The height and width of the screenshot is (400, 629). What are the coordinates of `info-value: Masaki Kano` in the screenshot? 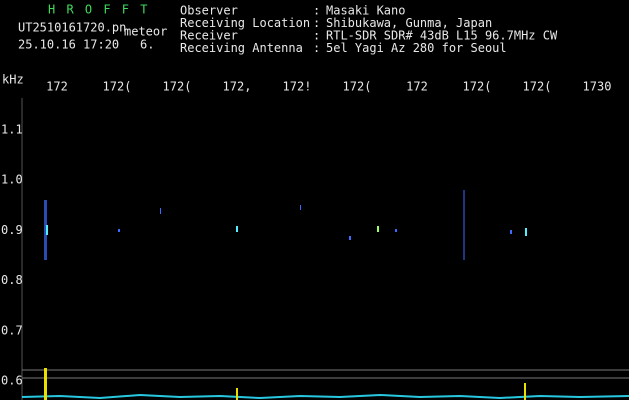 It's located at (365, 11).